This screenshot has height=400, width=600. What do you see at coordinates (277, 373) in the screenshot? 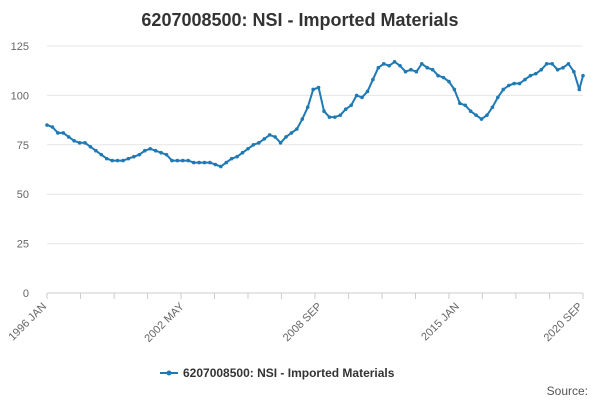
I see `legend: 6207008500: NSI - Imported Materials` at bounding box center [277, 373].